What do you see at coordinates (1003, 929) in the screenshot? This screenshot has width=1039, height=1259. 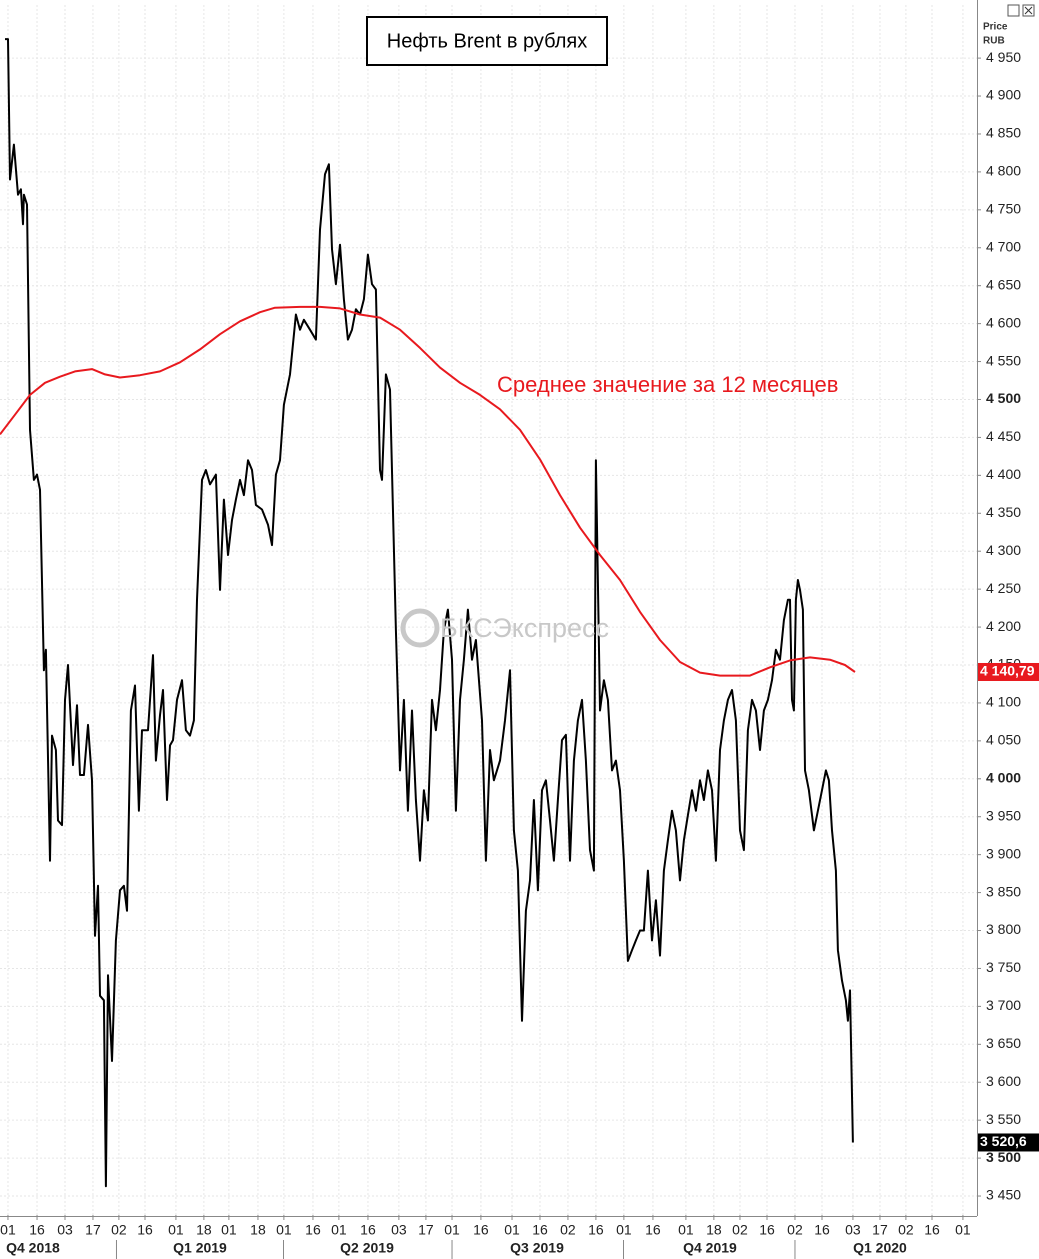 I see `y-tick-label: 3 800` at bounding box center [1003, 929].